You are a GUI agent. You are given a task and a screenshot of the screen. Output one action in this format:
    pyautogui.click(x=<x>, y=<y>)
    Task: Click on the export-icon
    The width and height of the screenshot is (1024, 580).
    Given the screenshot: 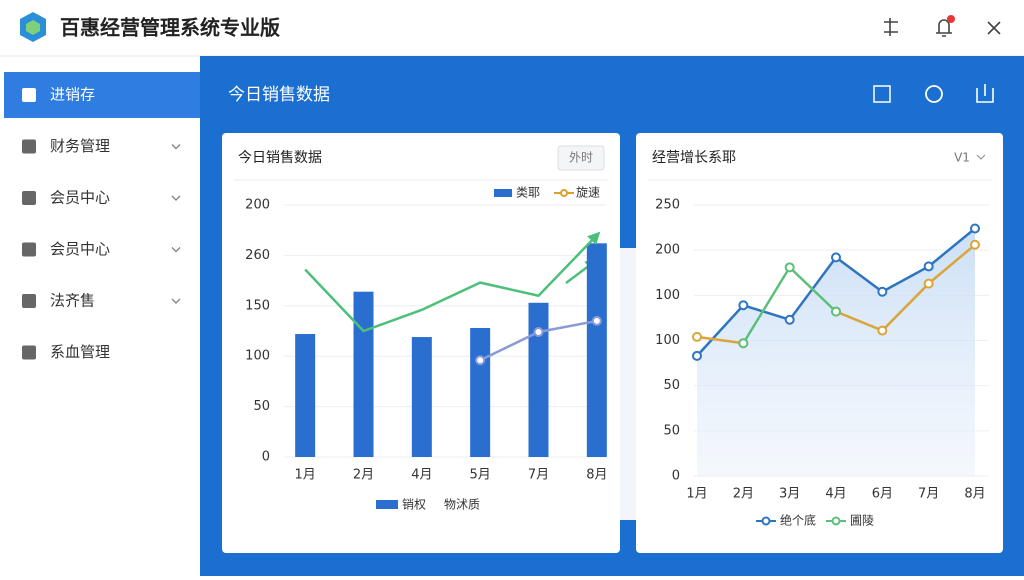 What is the action you would take?
    pyautogui.click(x=985, y=93)
    